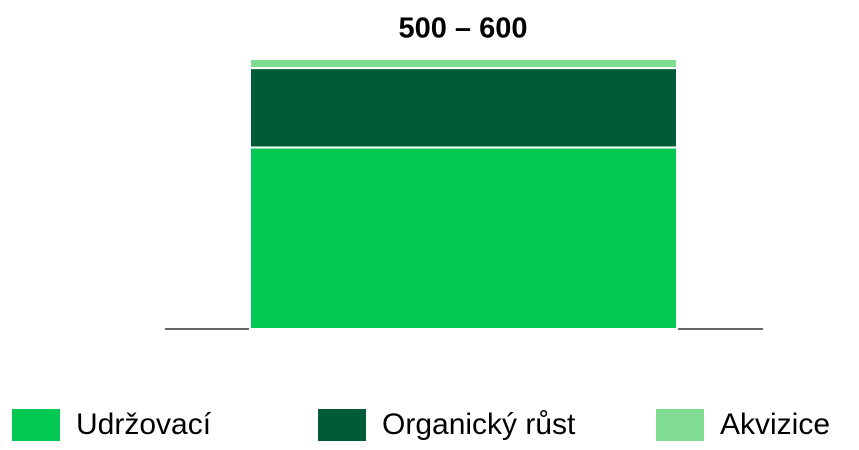 The height and width of the screenshot is (450, 859). Describe the element at coordinates (462, 29) in the screenshot. I see `chart-title: 500 – 600` at that location.